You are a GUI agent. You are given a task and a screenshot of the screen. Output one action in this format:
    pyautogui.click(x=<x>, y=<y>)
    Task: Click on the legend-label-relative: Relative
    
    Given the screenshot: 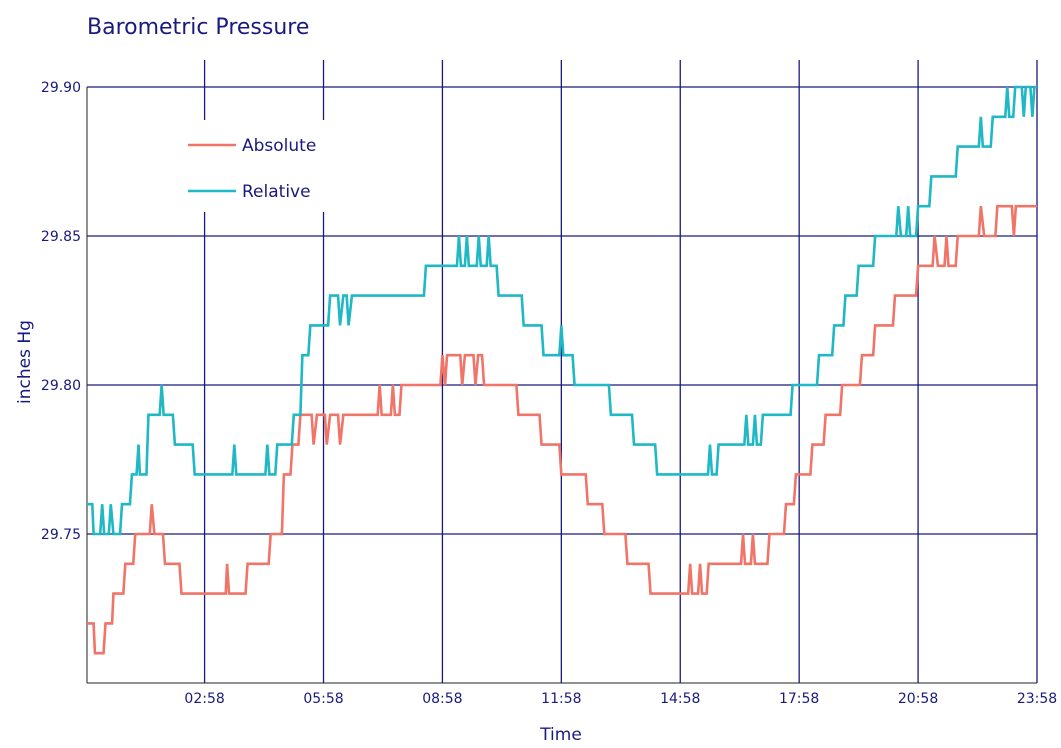 What is the action you would take?
    pyautogui.click(x=276, y=192)
    